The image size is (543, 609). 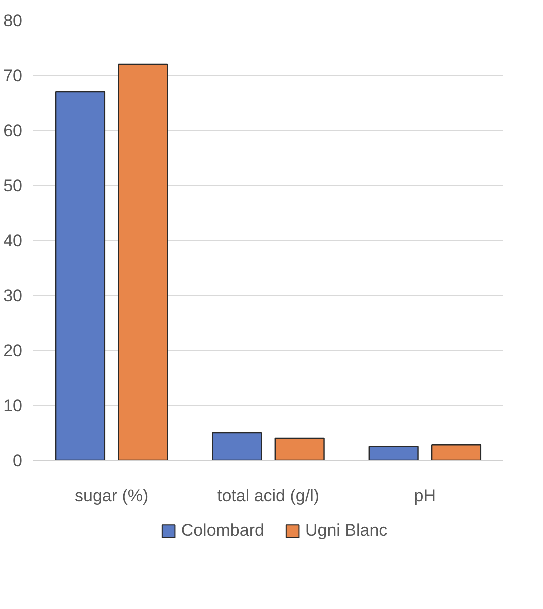 What do you see at coordinates (13, 76) in the screenshot?
I see `y-tick-label: 70` at bounding box center [13, 76].